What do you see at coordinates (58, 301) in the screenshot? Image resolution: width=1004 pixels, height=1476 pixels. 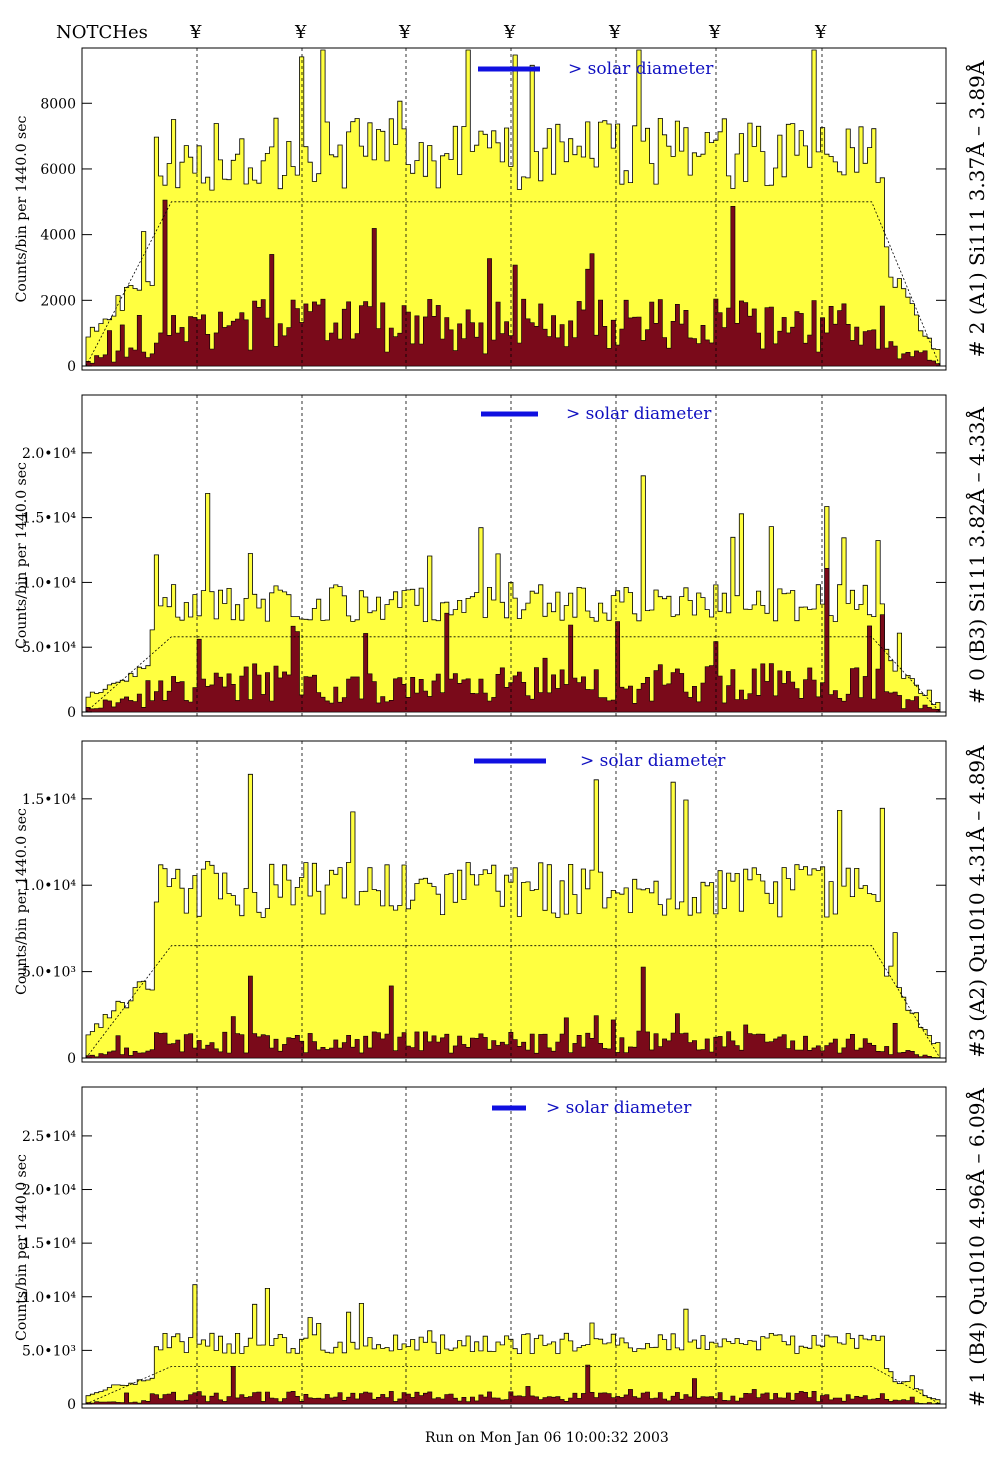 I see `ytick-label: 2000` at bounding box center [58, 301].